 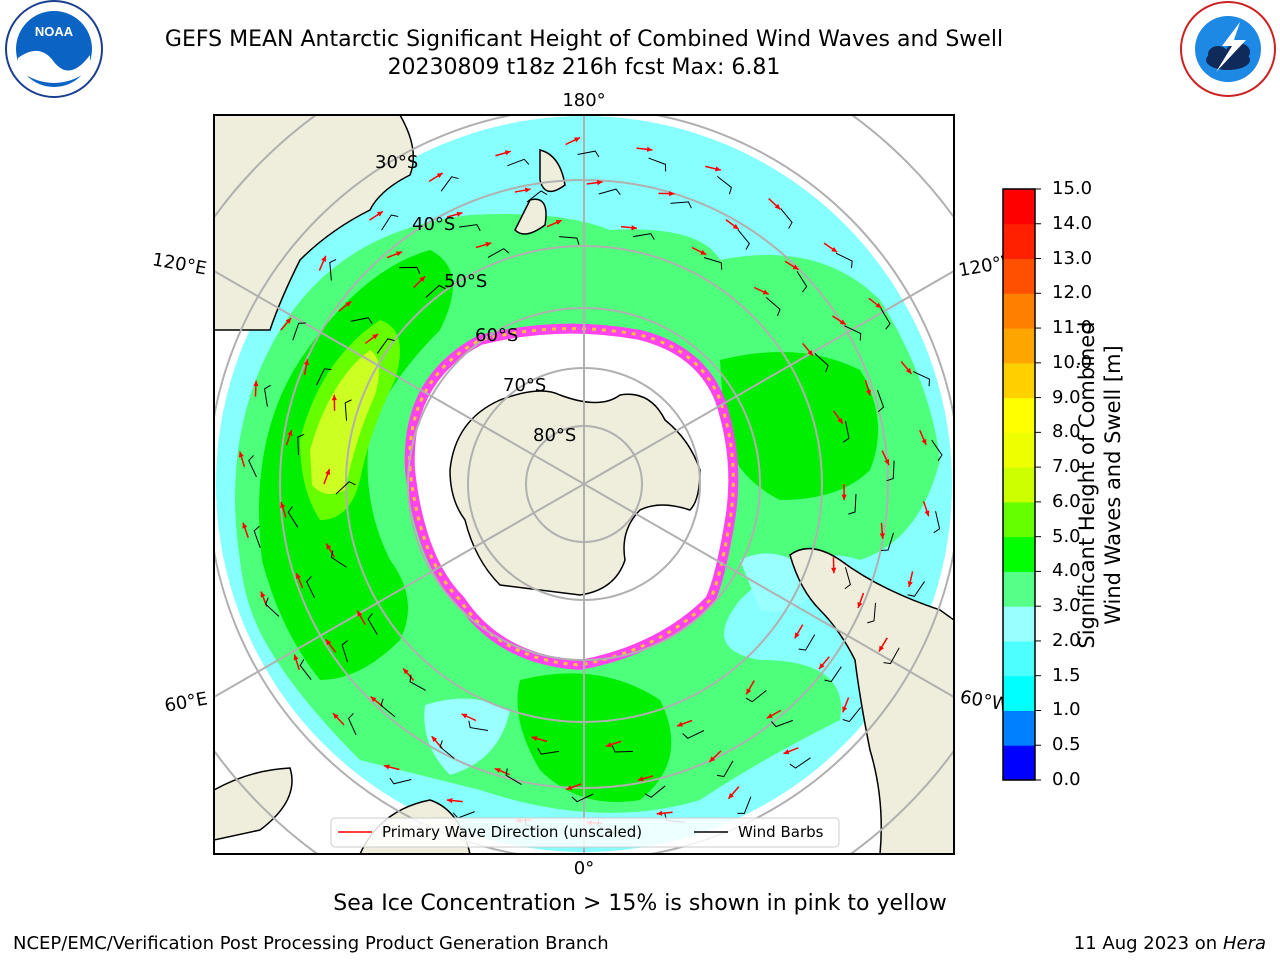 What do you see at coordinates (1228, 49) in the screenshot?
I see `nws-logo` at bounding box center [1228, 49].